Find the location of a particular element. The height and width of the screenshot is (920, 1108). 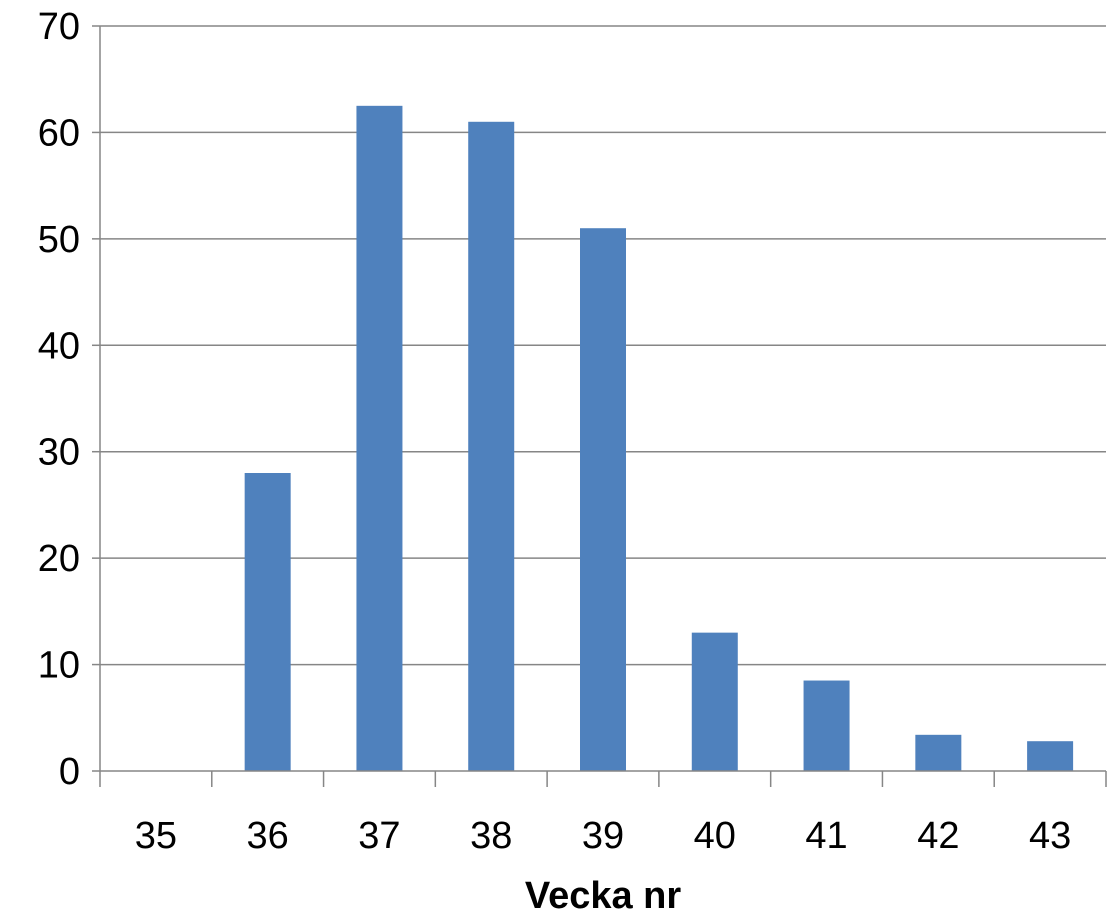

x-axis-tick-labels: 35 36 37 38 39 40 41 42 43 is located at coordinates (603, 836).